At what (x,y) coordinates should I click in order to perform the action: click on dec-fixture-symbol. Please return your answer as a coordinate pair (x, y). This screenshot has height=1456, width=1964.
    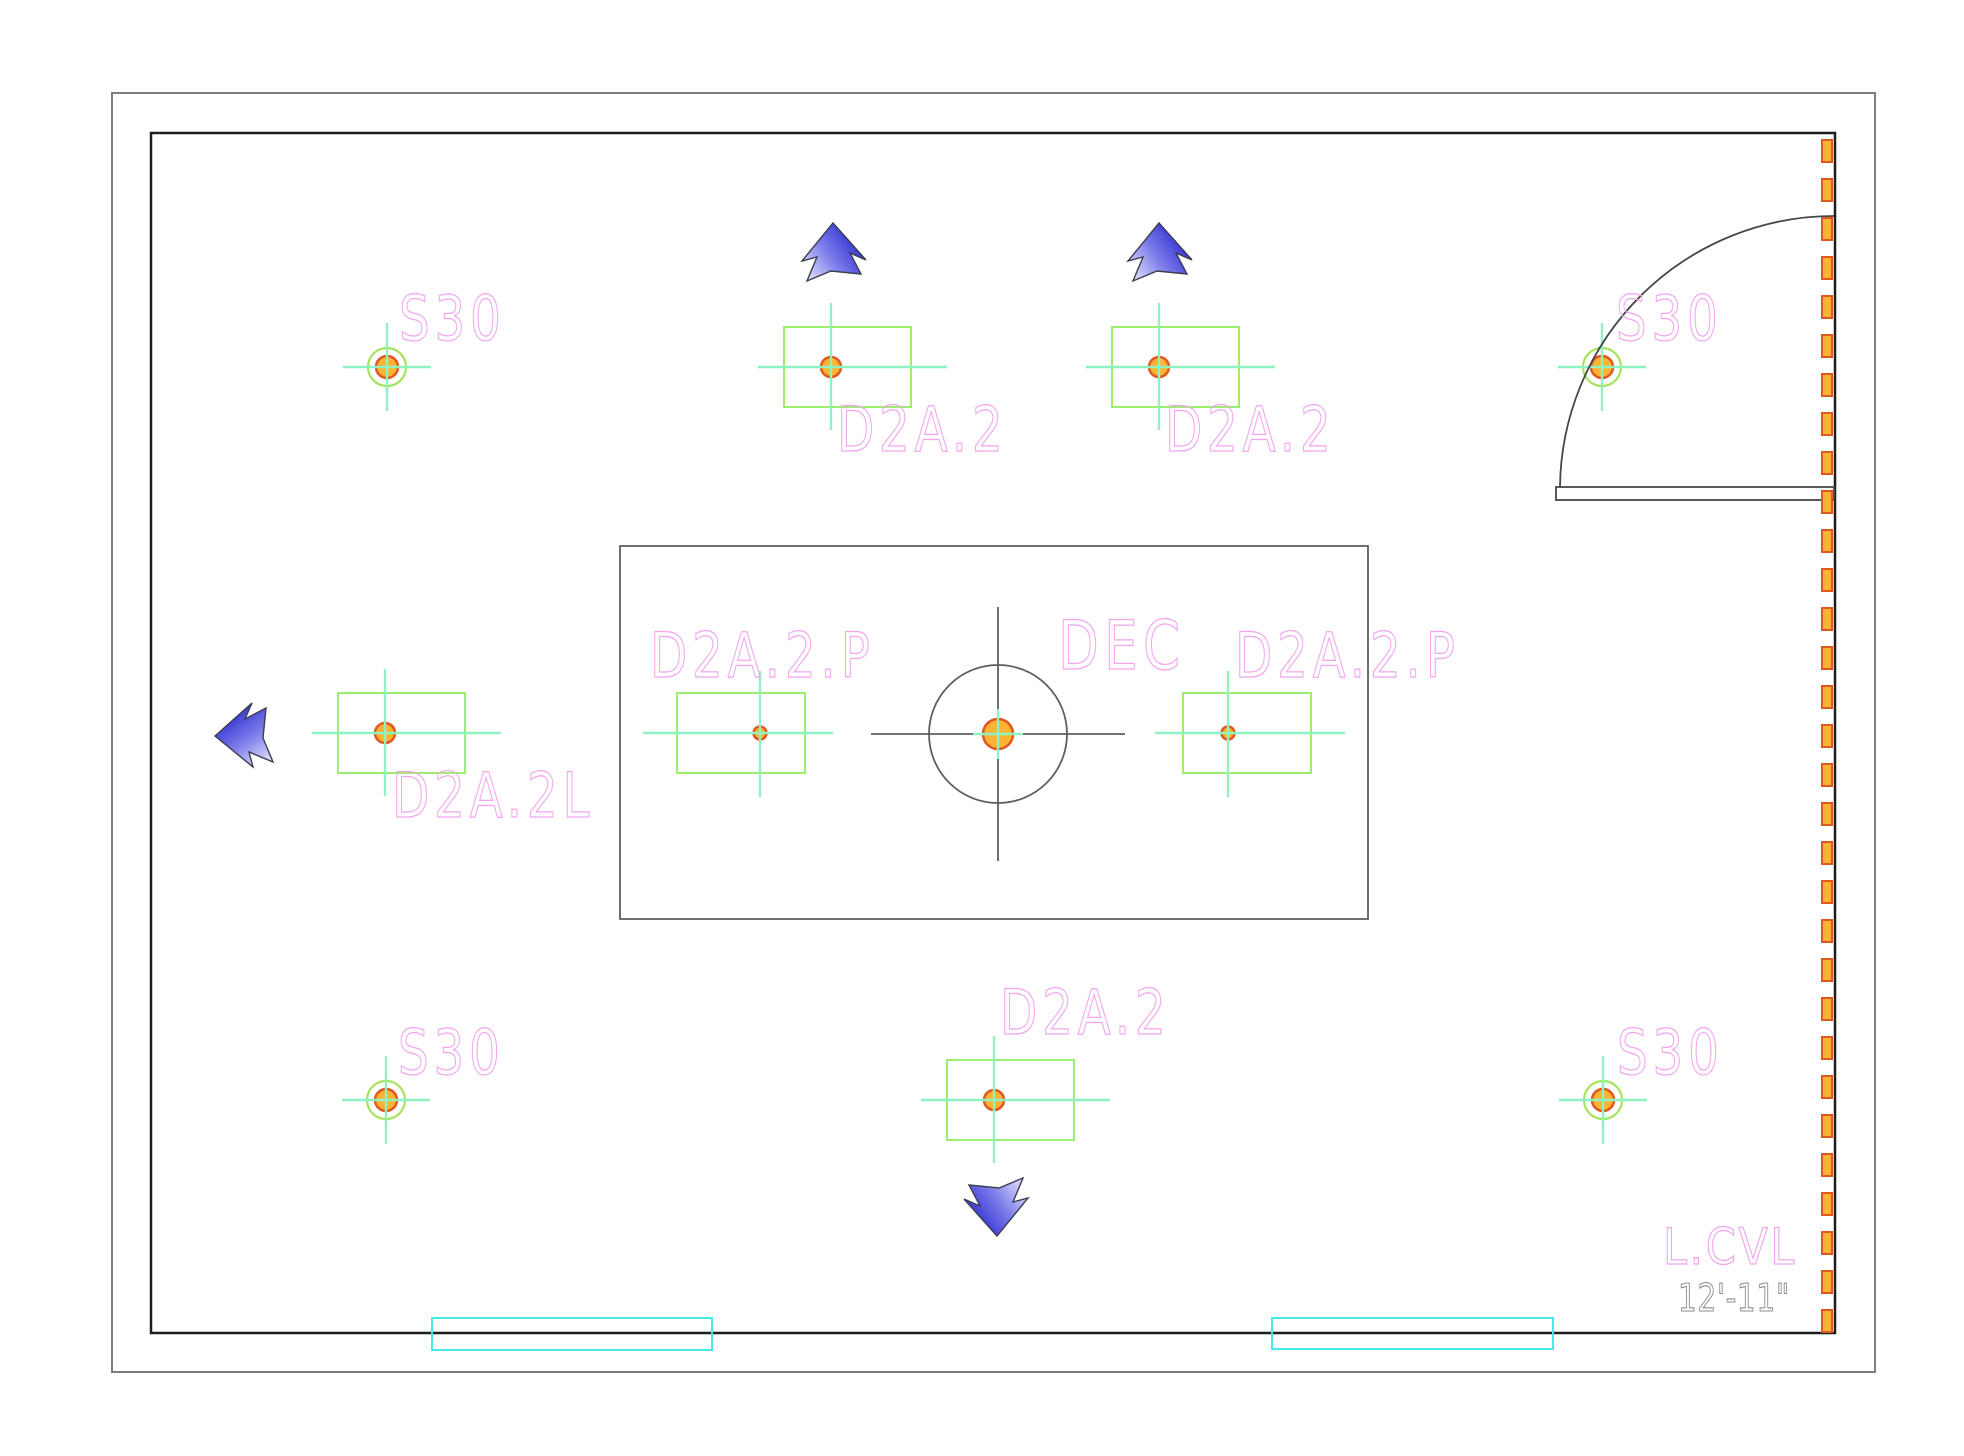
    Looking at the image, I should click on (998, 734).